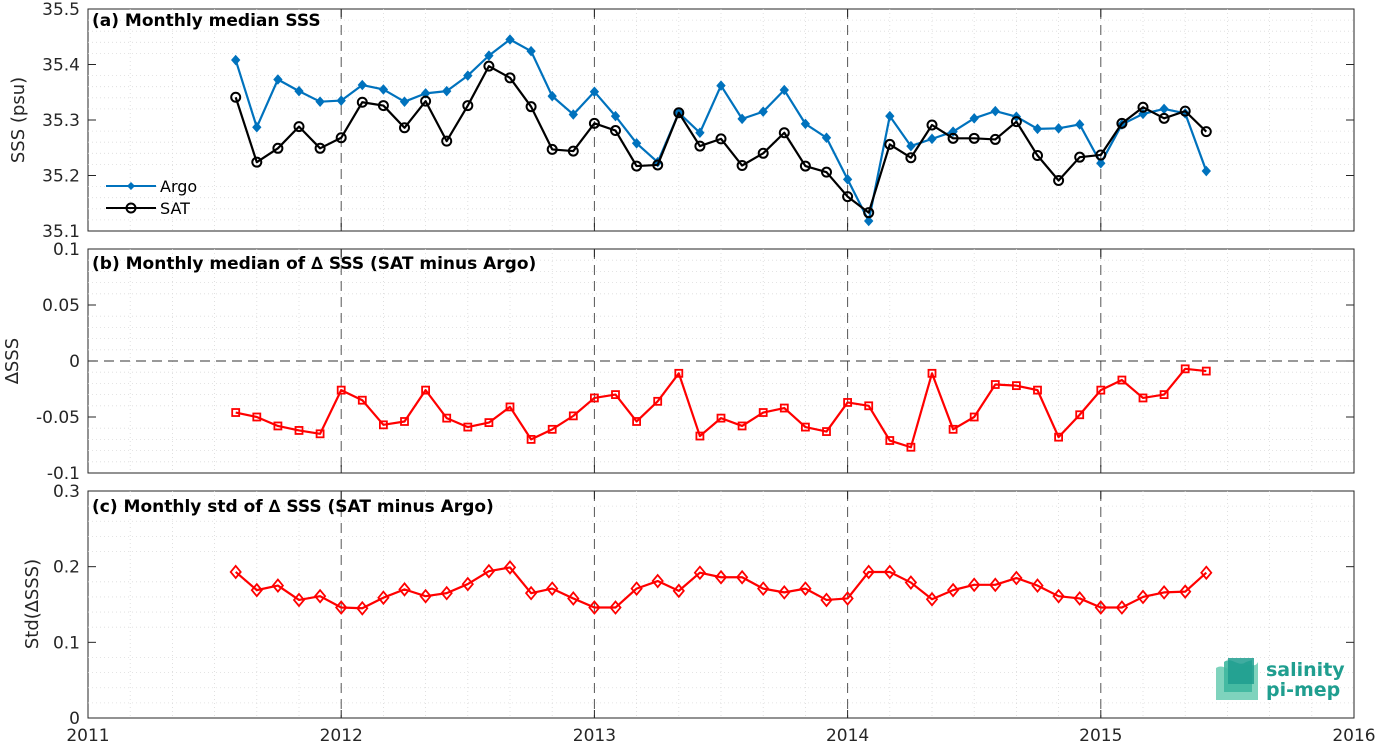 This screenshot has height=745, width=1377. I want to click on panel-c-ylabel: Std(∆SSS), so click(32, 604).